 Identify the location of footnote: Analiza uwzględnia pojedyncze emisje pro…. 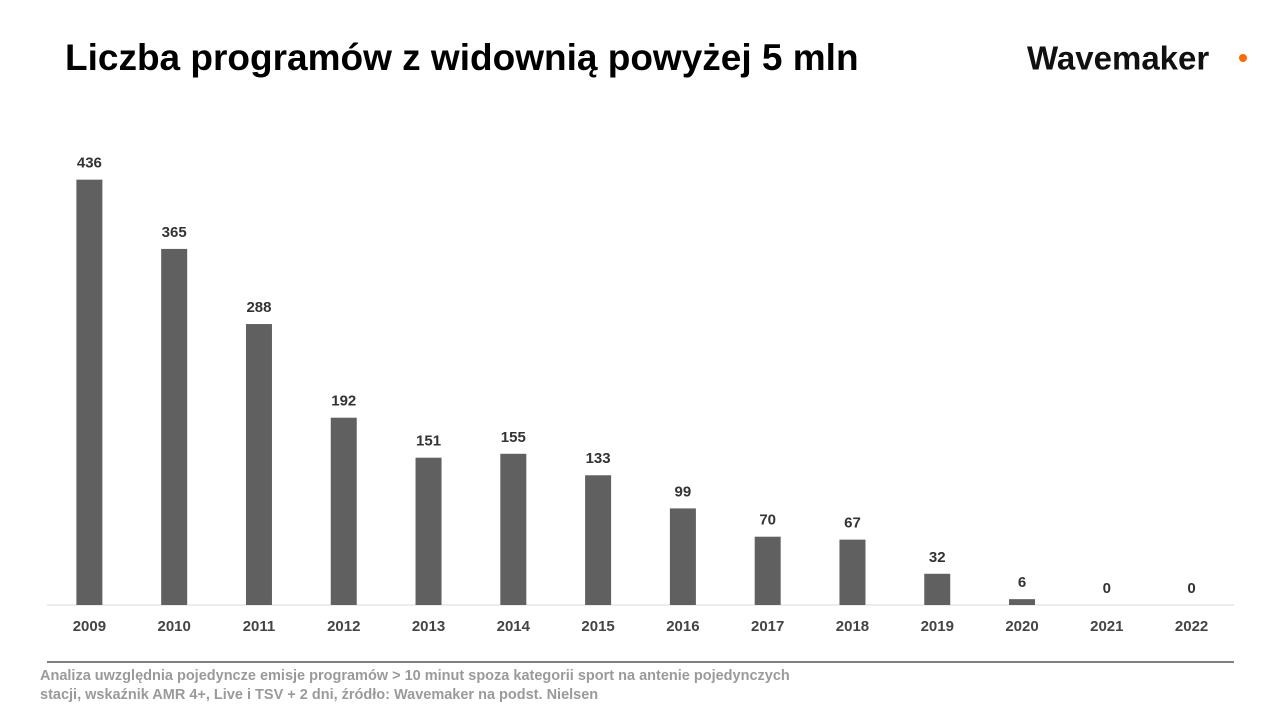
(415, 676).